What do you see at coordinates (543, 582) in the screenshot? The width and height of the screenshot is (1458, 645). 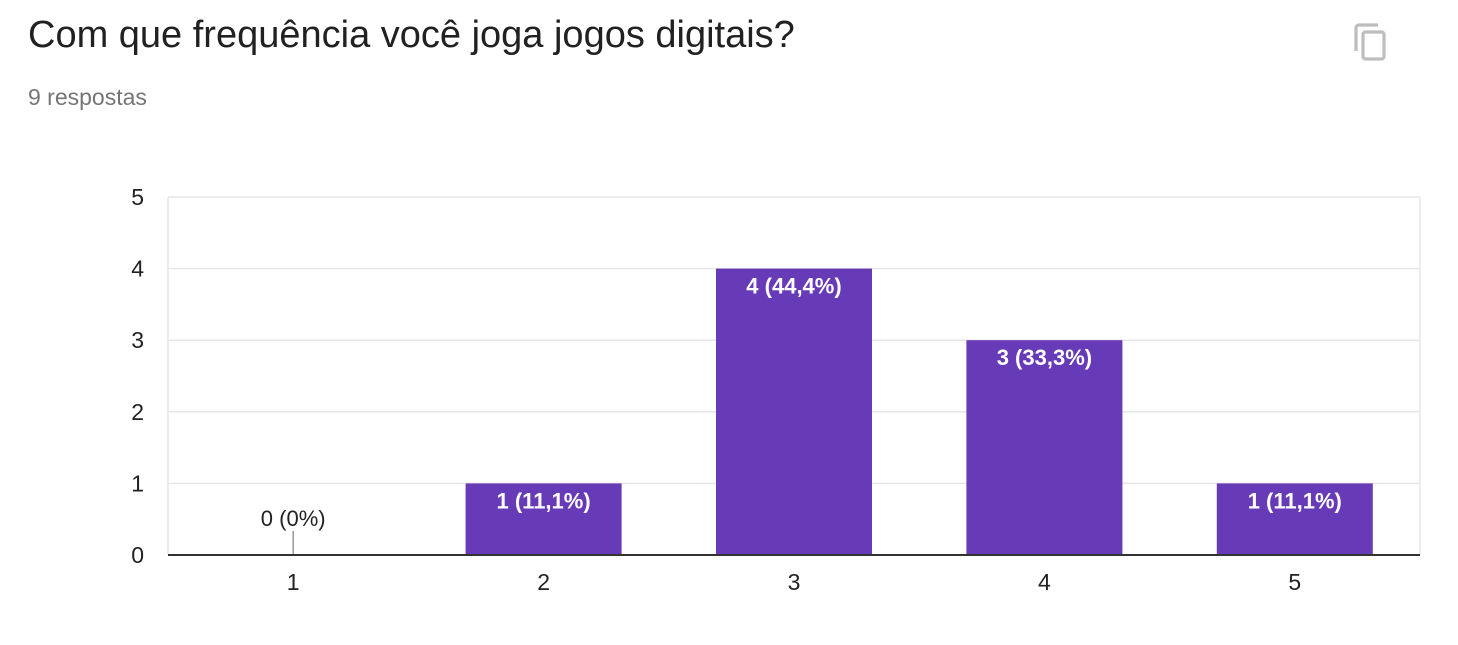 I see `x-tick-label: 2` at bounding box center [543, 582].